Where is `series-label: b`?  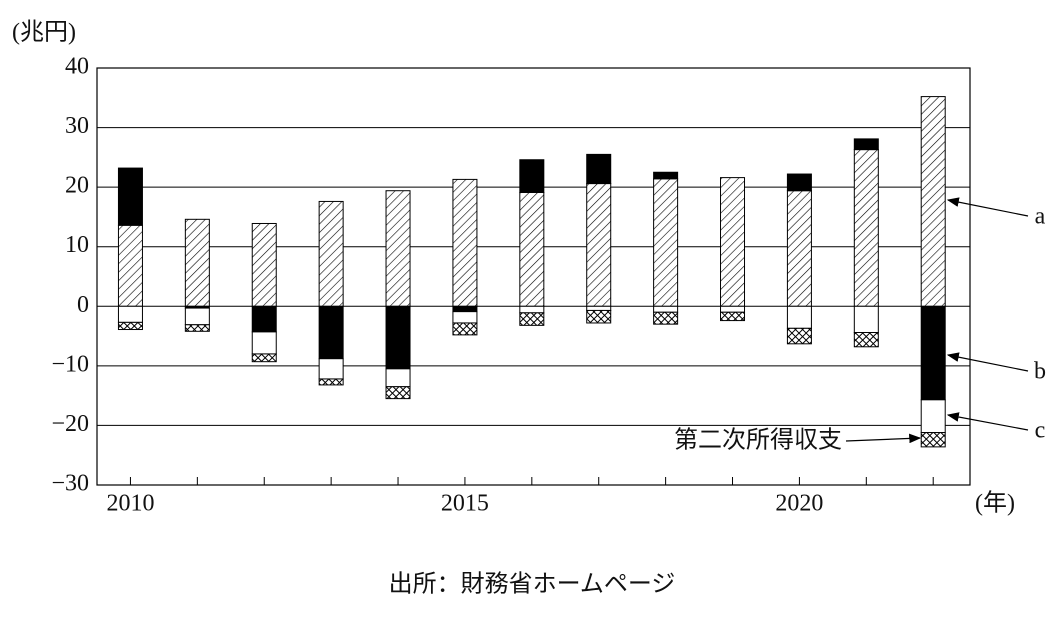
series-label: b is located at coordinates (1040, 372).